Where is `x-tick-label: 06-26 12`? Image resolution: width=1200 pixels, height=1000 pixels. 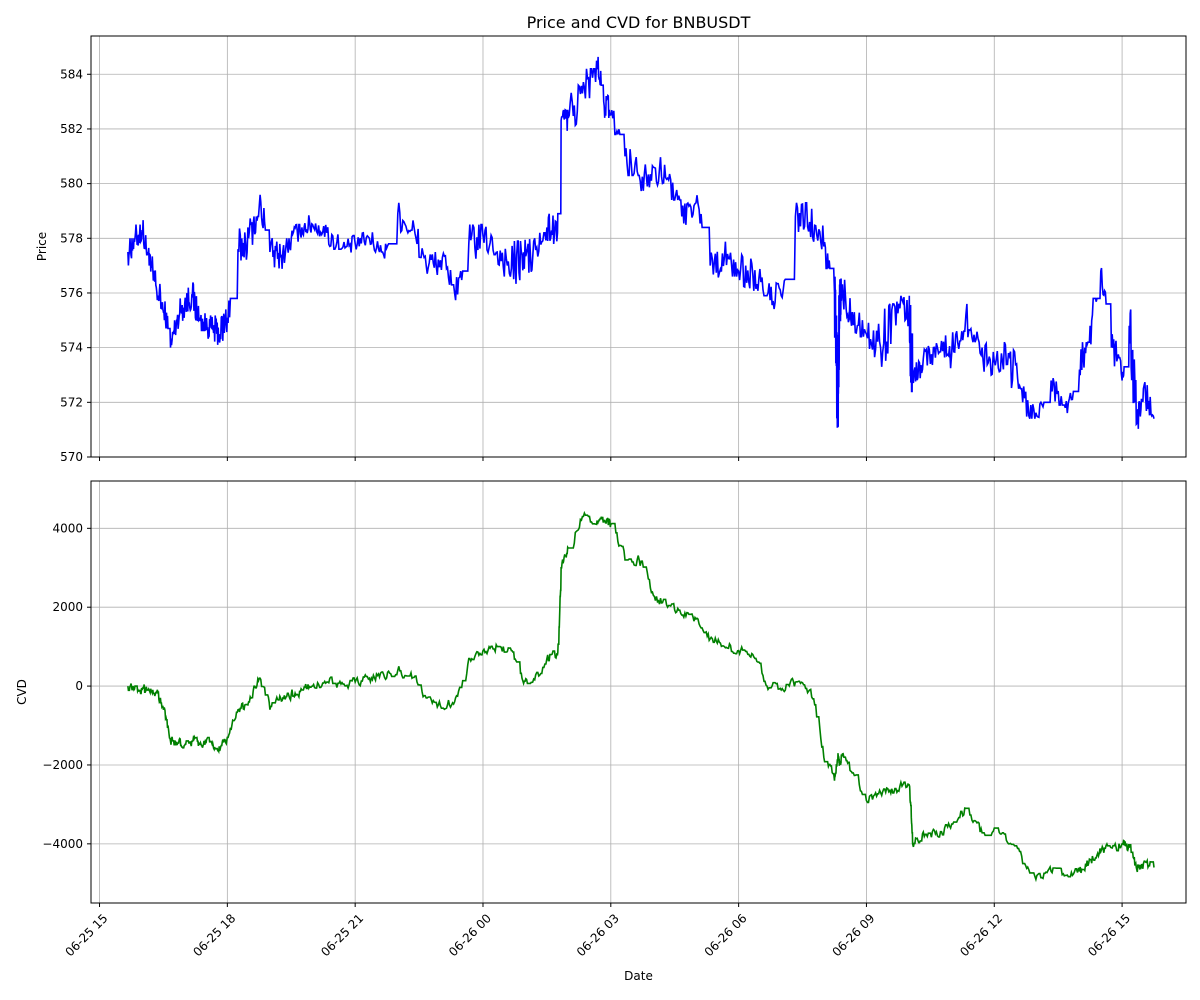
x-tick-label: 06-26 12 is located at coordinates (981, 935).